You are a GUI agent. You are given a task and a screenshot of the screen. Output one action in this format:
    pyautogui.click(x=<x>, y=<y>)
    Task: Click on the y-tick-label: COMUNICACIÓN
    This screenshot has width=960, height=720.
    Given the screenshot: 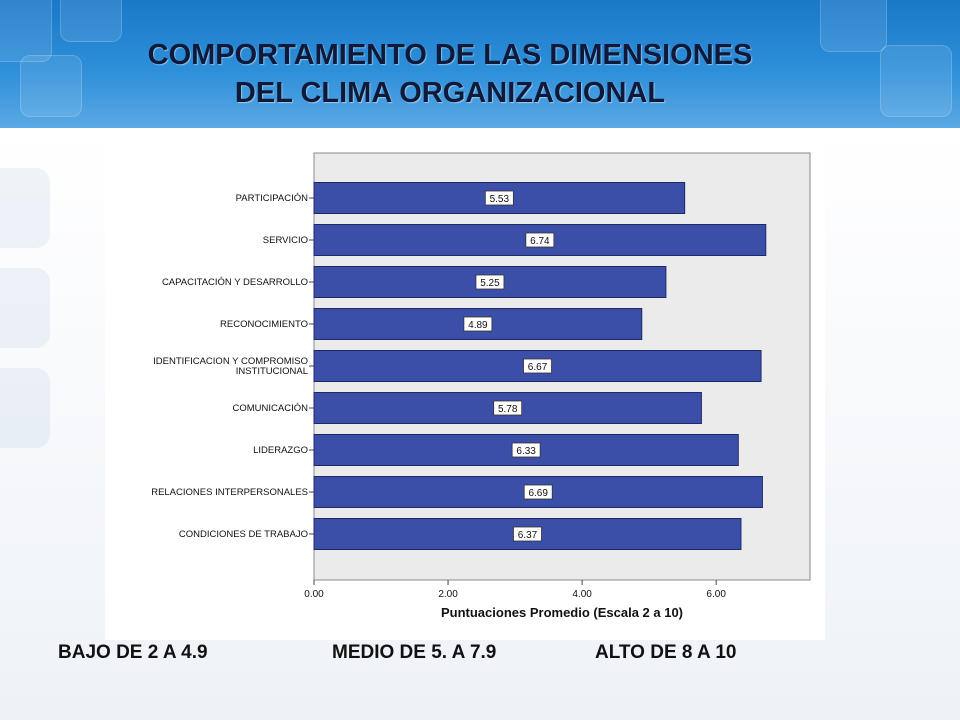 What is the action you would take?
    pyautogui.click(x=271, y=408)
    